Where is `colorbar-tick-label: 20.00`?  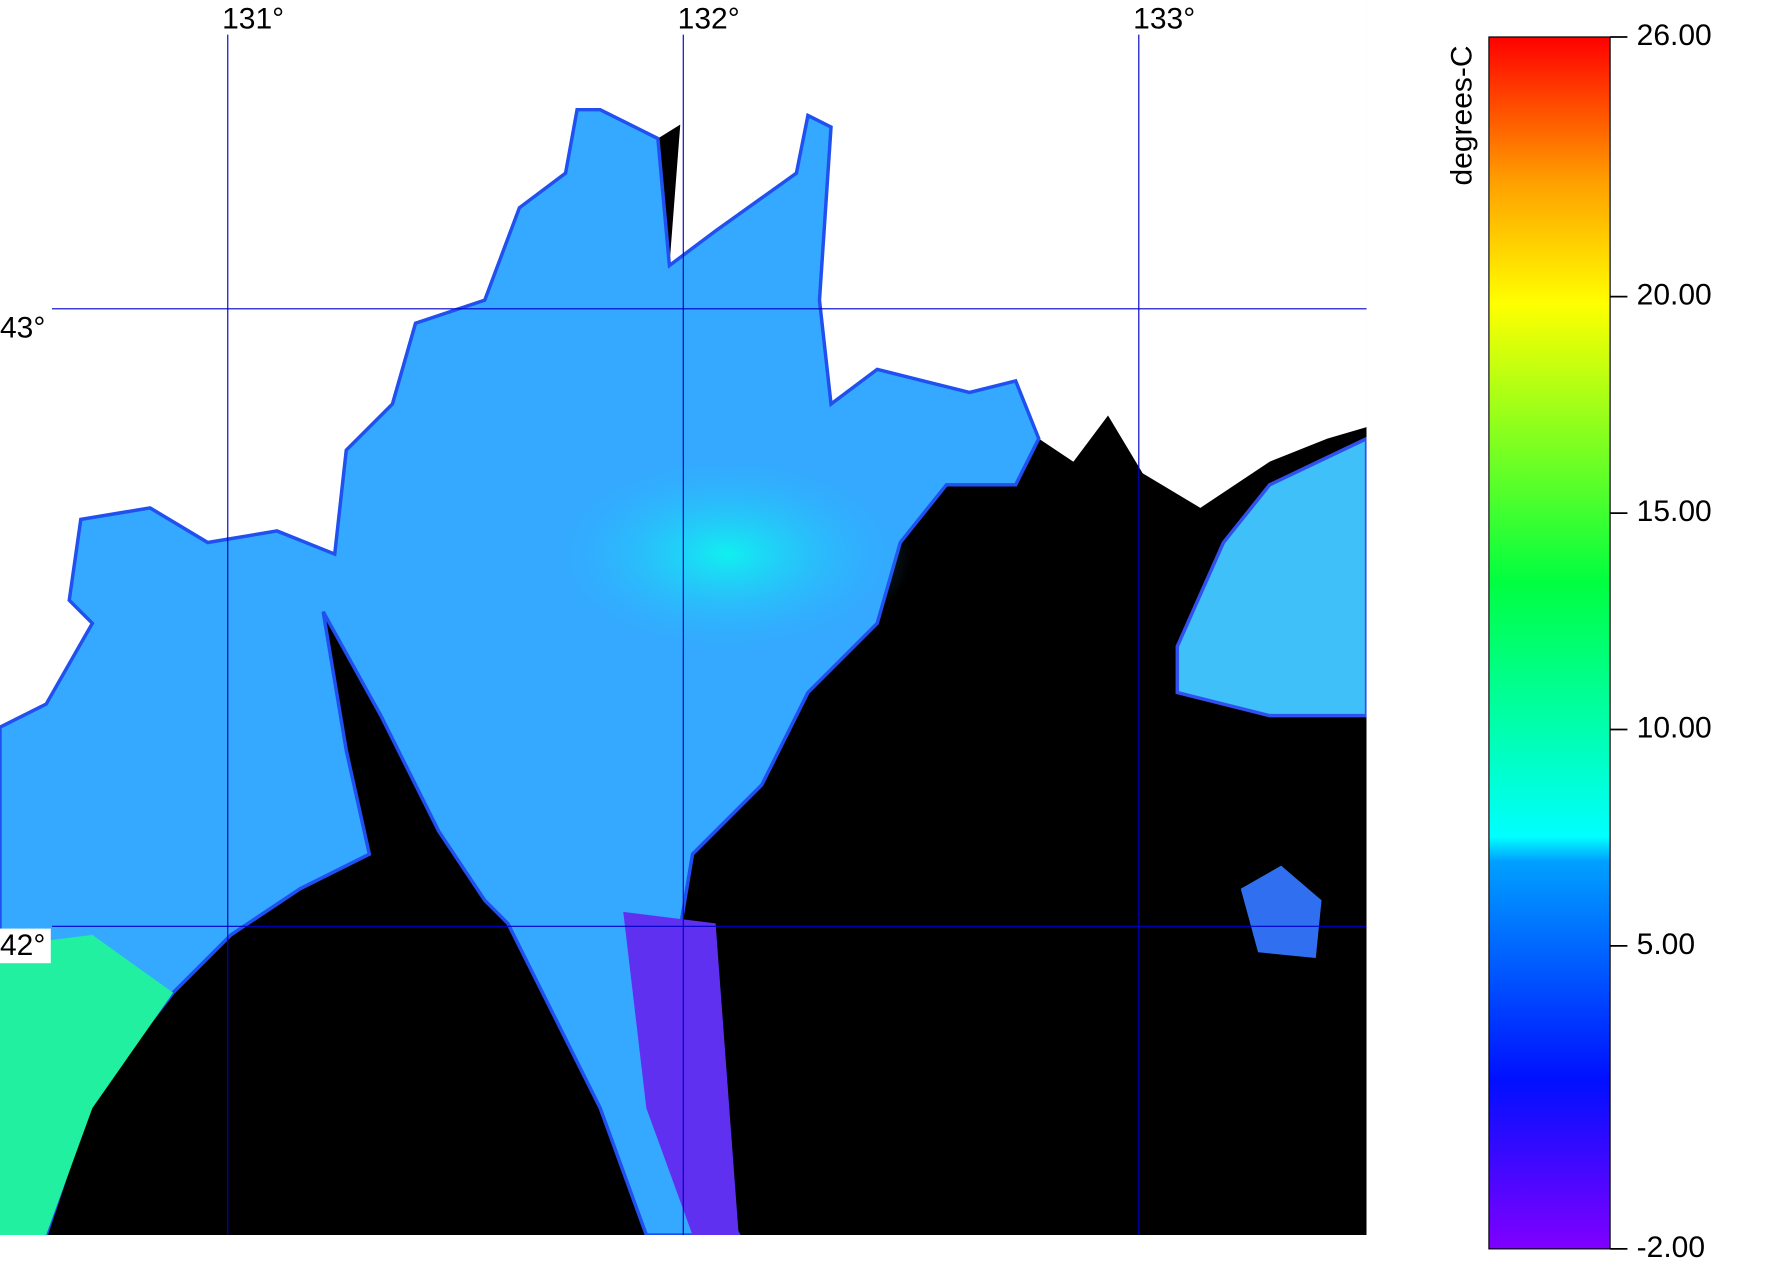
colorbar-tick-label: 20.00 is located at coordinates (1674, 295).